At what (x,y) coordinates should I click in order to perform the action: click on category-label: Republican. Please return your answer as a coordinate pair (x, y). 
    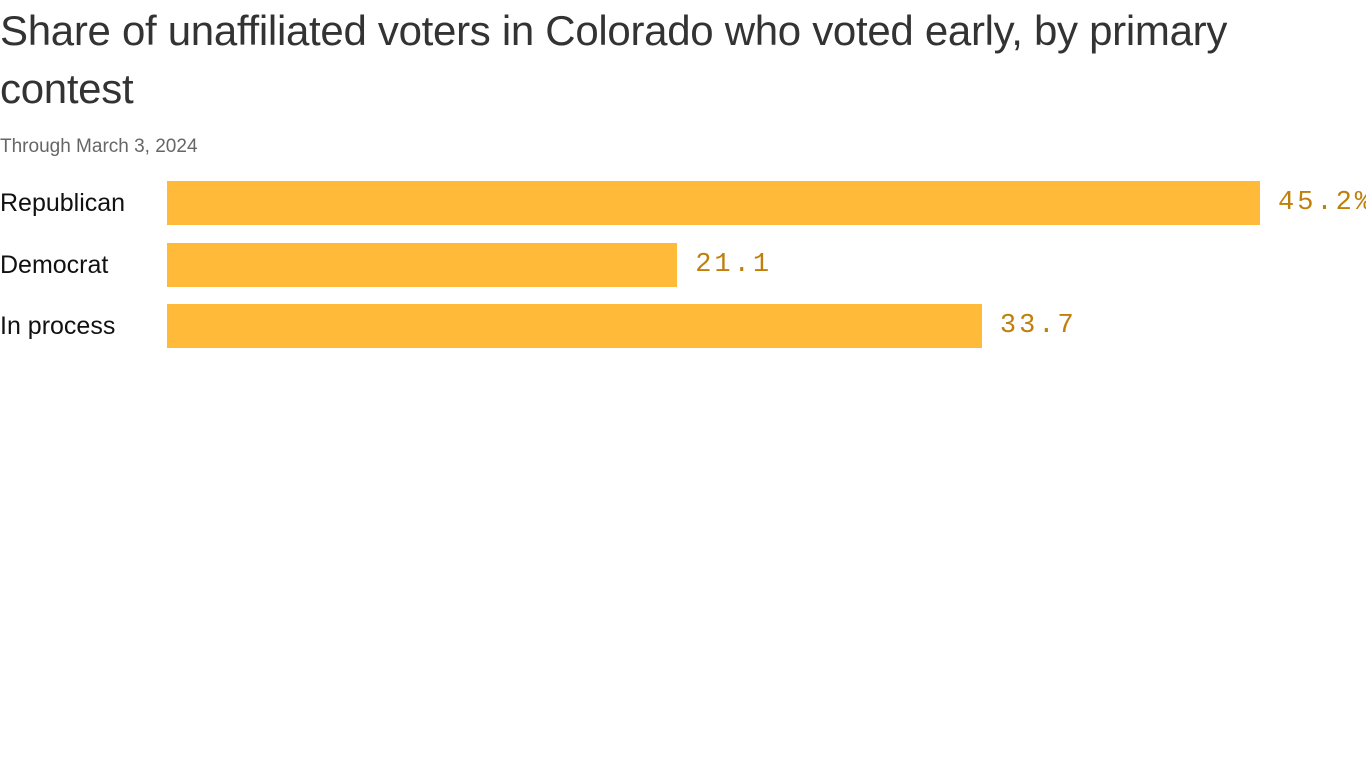
    Looking at the image, I should click on (63, 203).